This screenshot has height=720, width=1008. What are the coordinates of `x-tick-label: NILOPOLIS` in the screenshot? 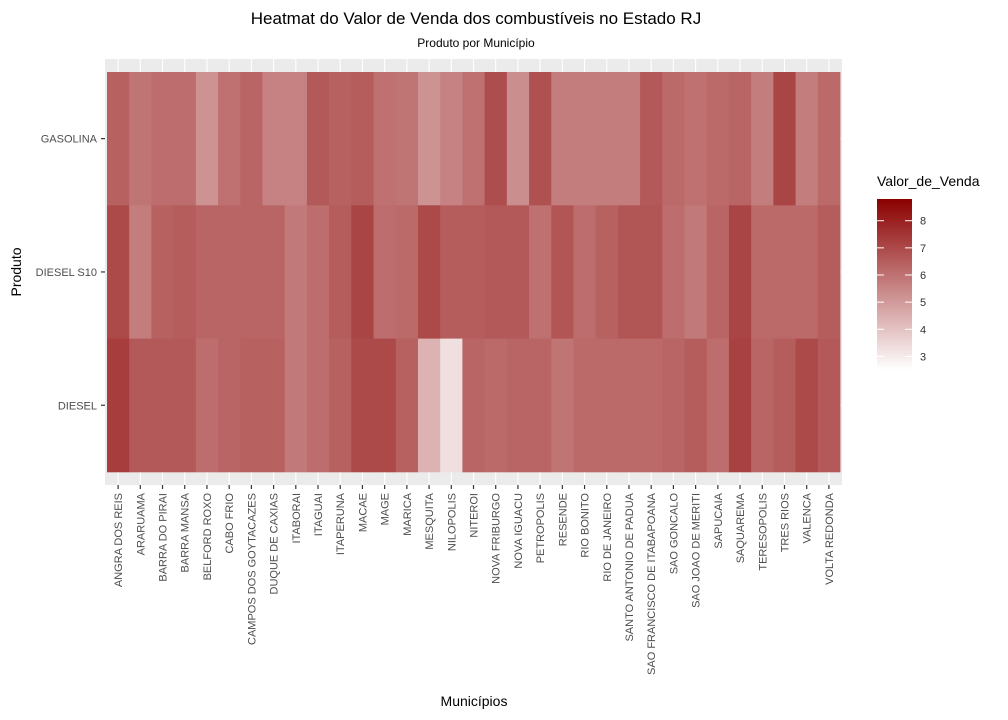 It's located at (452, 522).